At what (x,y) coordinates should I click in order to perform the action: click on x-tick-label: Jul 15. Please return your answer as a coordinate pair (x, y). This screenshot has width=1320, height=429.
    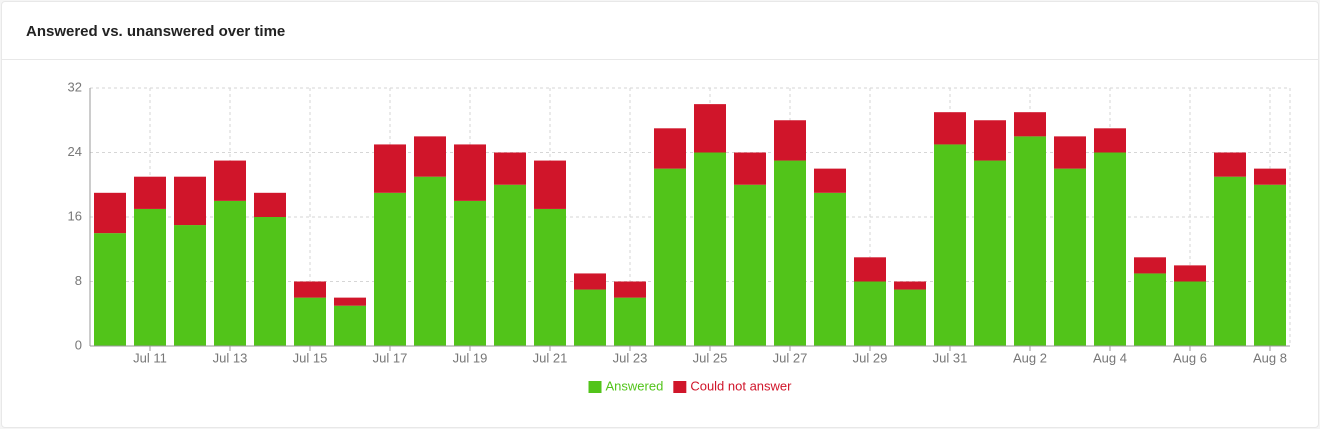
    Looking at the image, I should click on (310, 357).